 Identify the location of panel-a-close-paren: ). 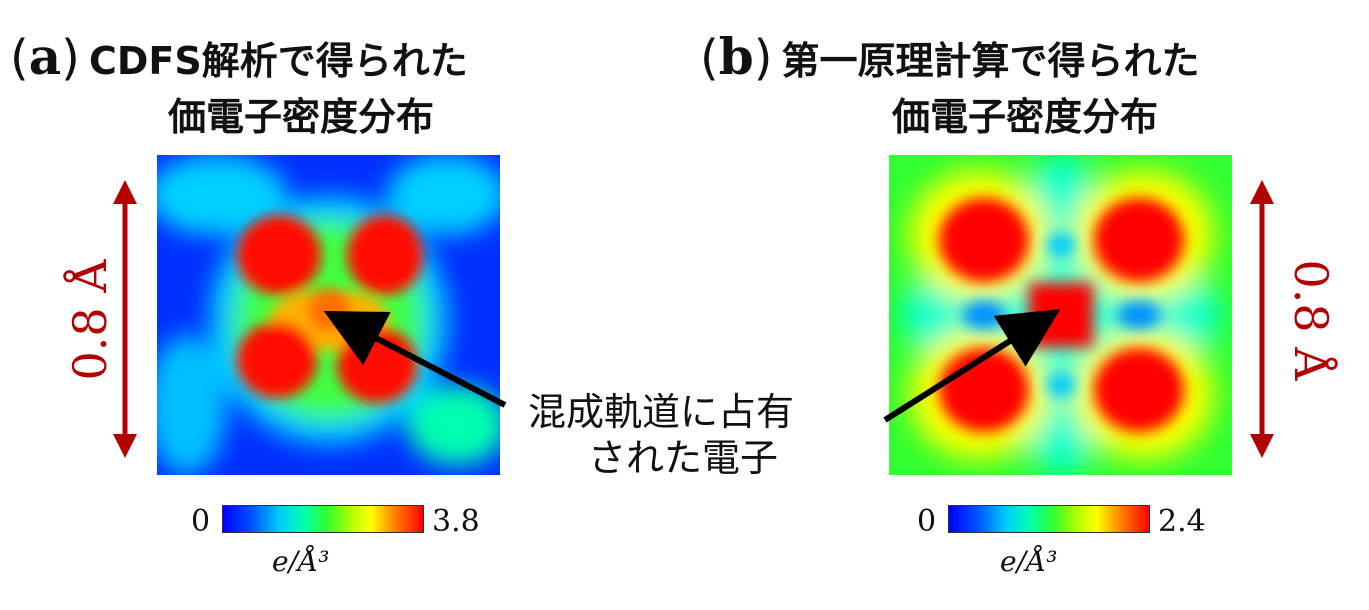
(70, 58).